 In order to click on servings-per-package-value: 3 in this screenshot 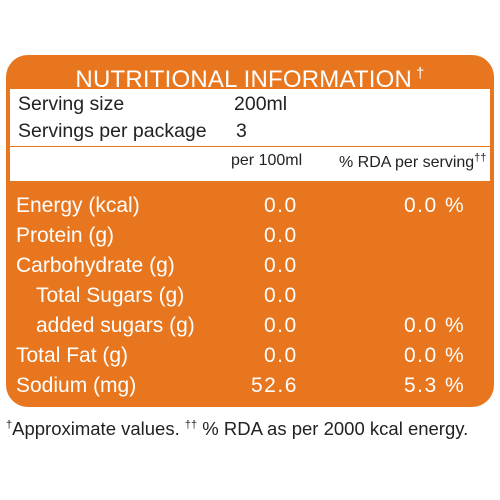, I will do `click(241, 131)`.